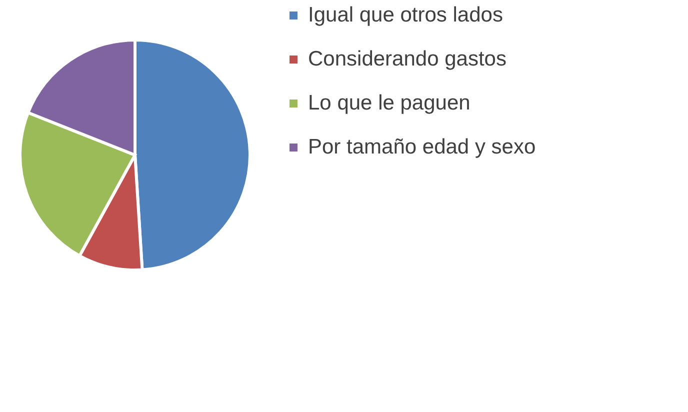 This screenshot has height=412, width=688. Describe the element at coordinates (405, 15) in the screenshot. I see `legend-label: Igual que otros lados` at that location.